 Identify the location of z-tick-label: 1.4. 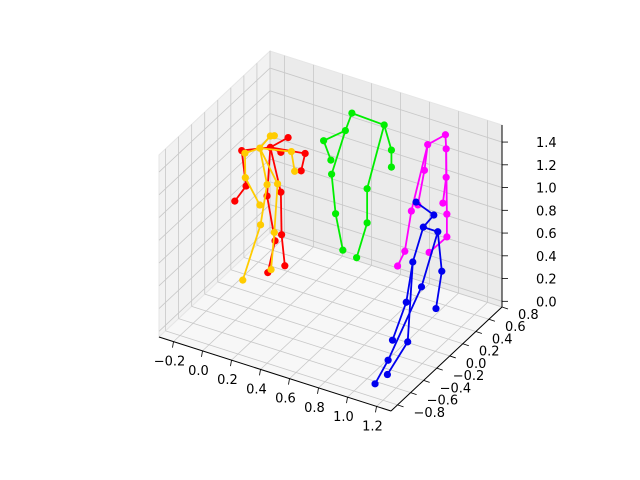
(546, 143).